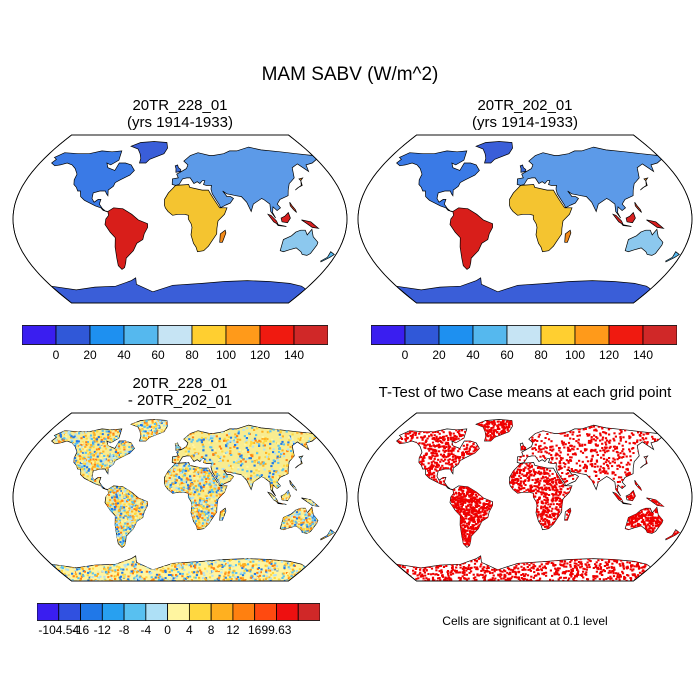  Describe the element at coordinates (439, 355) in the screenshot. I see `colorbar-2-label: 20` at that location.